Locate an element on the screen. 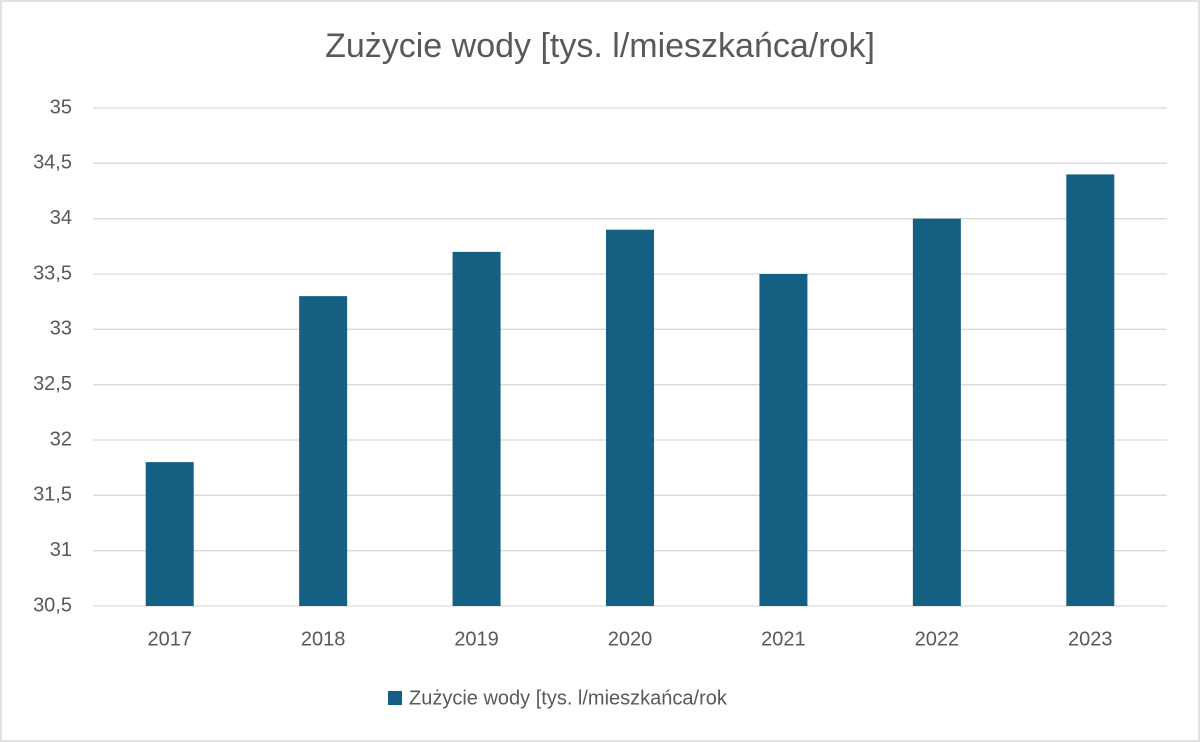  x-tick-label: 2021 is located at coordinates (783, 639).